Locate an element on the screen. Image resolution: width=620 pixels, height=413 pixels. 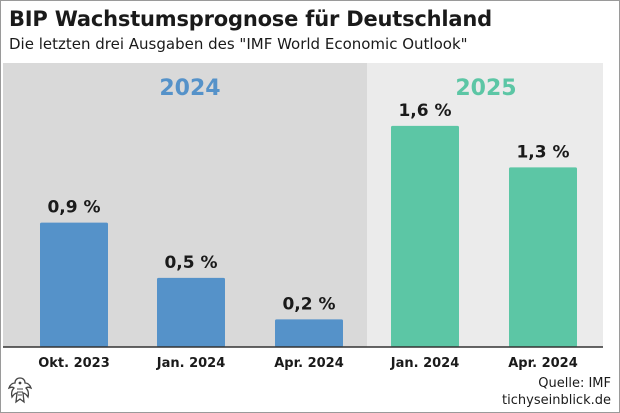
value-label-2025-2: 1,3 % is located at coordinates (542, 152).